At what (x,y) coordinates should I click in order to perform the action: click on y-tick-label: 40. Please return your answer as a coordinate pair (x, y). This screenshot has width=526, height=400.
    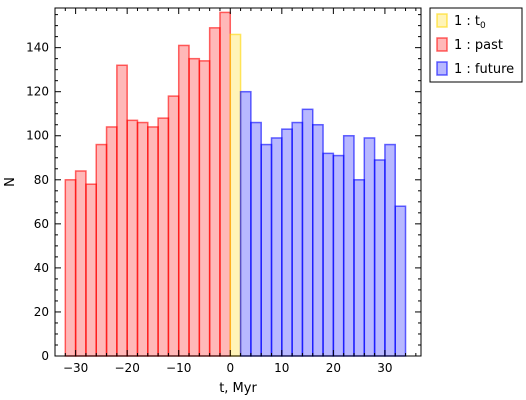
    Looking at the image, I should click on (41, 268).